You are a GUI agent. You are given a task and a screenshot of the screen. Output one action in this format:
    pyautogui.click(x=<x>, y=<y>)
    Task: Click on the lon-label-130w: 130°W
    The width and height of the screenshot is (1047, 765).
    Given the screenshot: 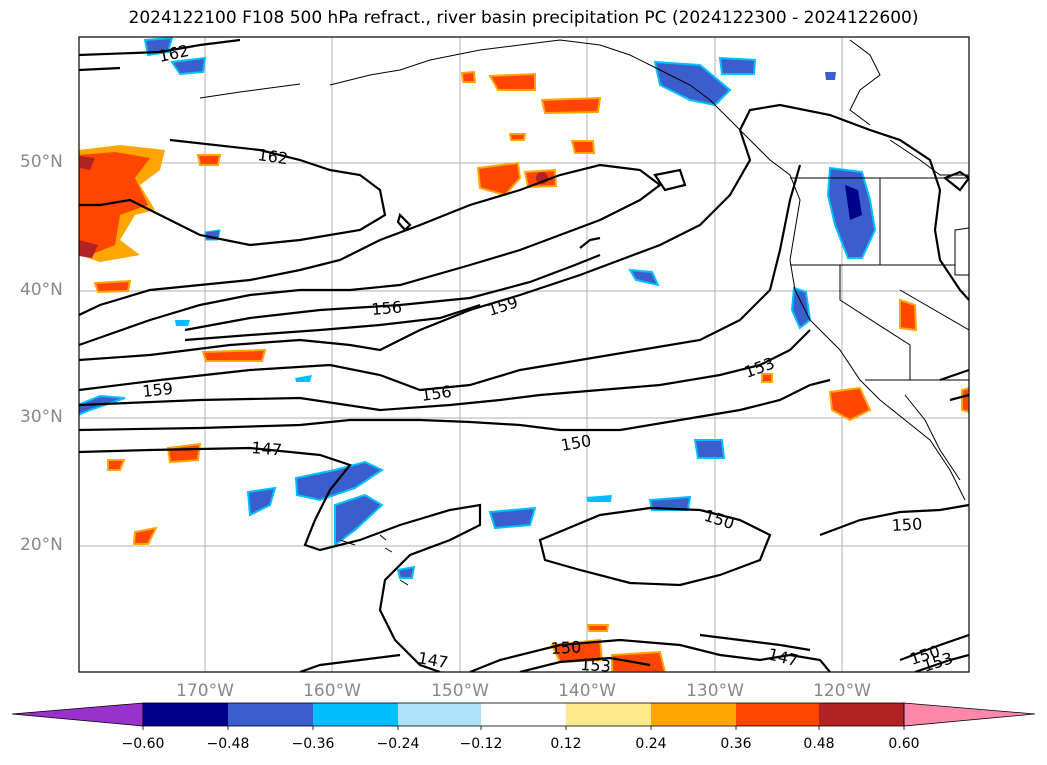 What is the action you would take?
    pyautogui.click(x=715, y=691)
    